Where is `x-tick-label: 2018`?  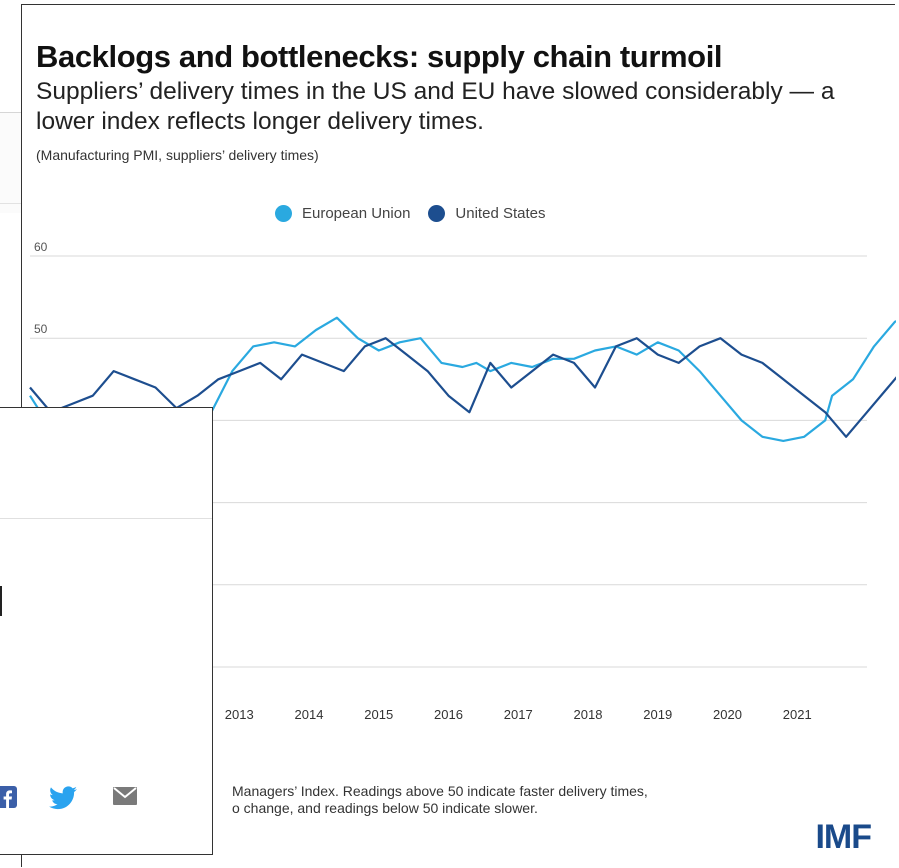 x-tick-label: 2018 is located at coordinates (588, 714).